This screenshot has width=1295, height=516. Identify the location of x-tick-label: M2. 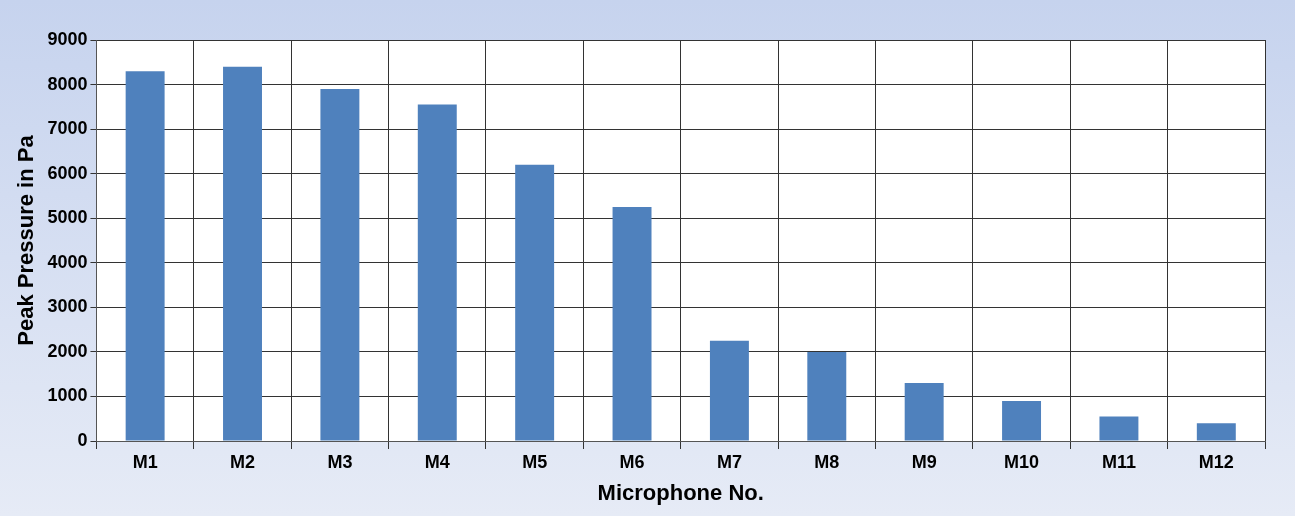
(243, 461).